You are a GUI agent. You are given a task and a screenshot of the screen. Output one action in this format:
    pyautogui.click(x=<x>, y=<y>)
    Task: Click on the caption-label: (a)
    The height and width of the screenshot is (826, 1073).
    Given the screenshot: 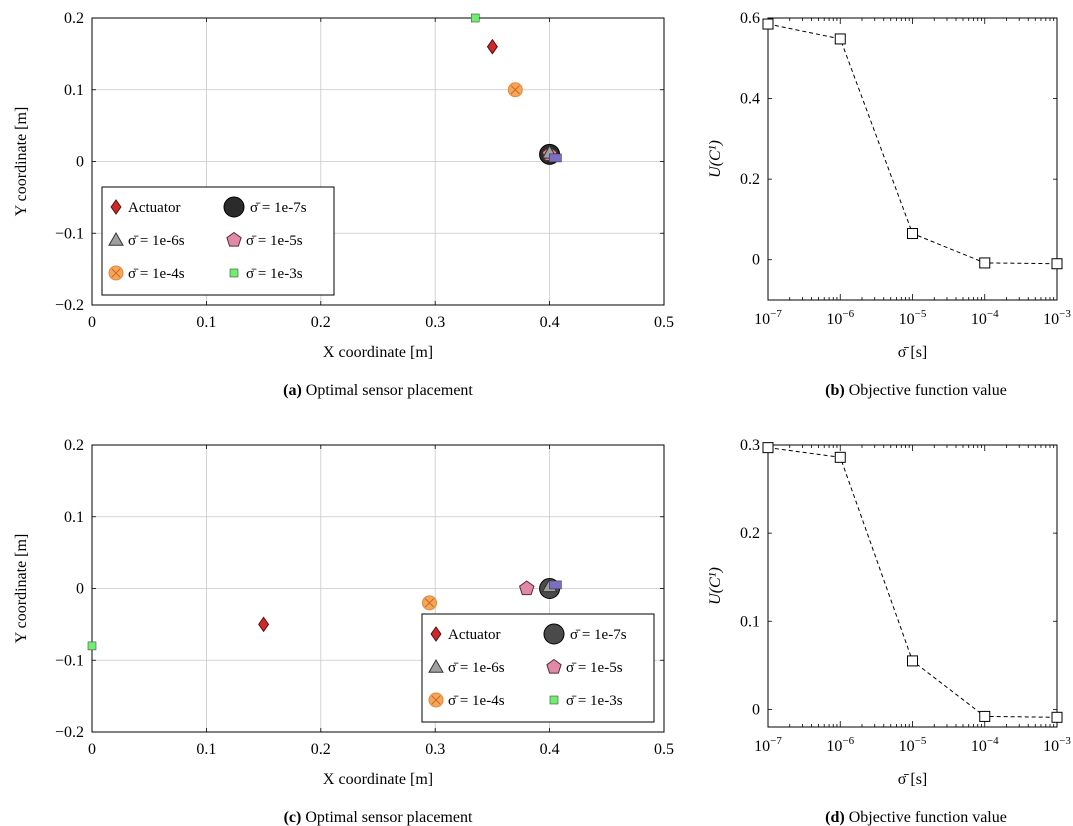 What is the action you would take?
    pyautogui.click(x=292, y=390)
    